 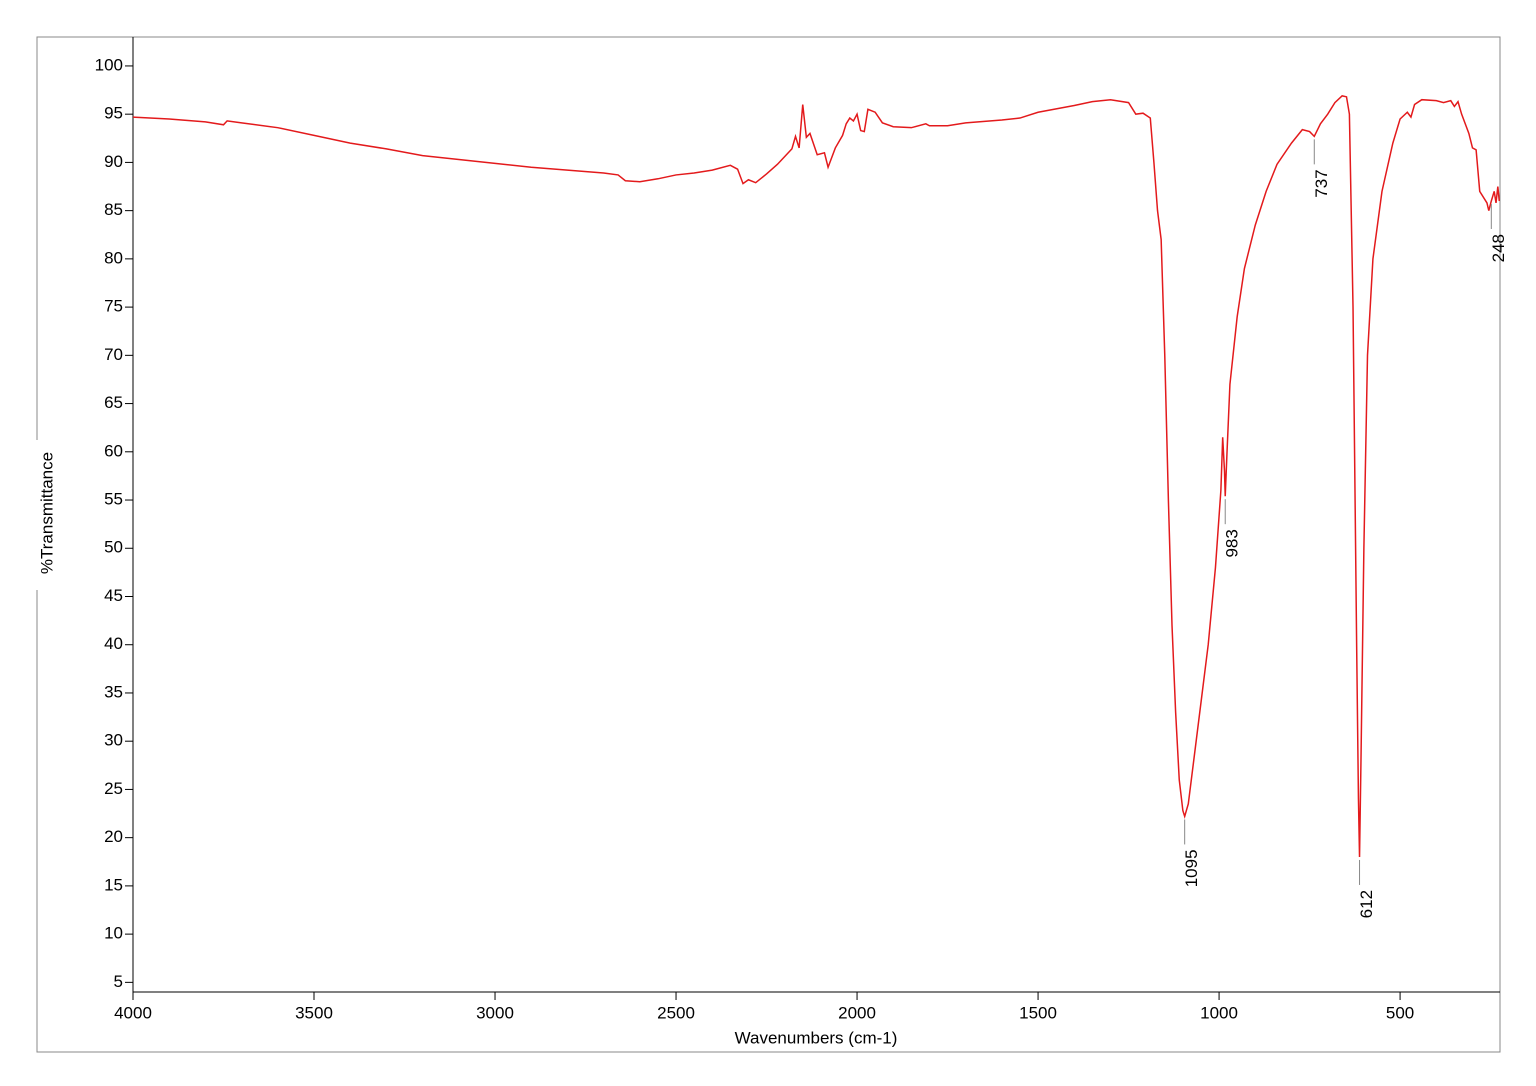 I want to click on y-tick-label: 70, so click(x=113, y=354).